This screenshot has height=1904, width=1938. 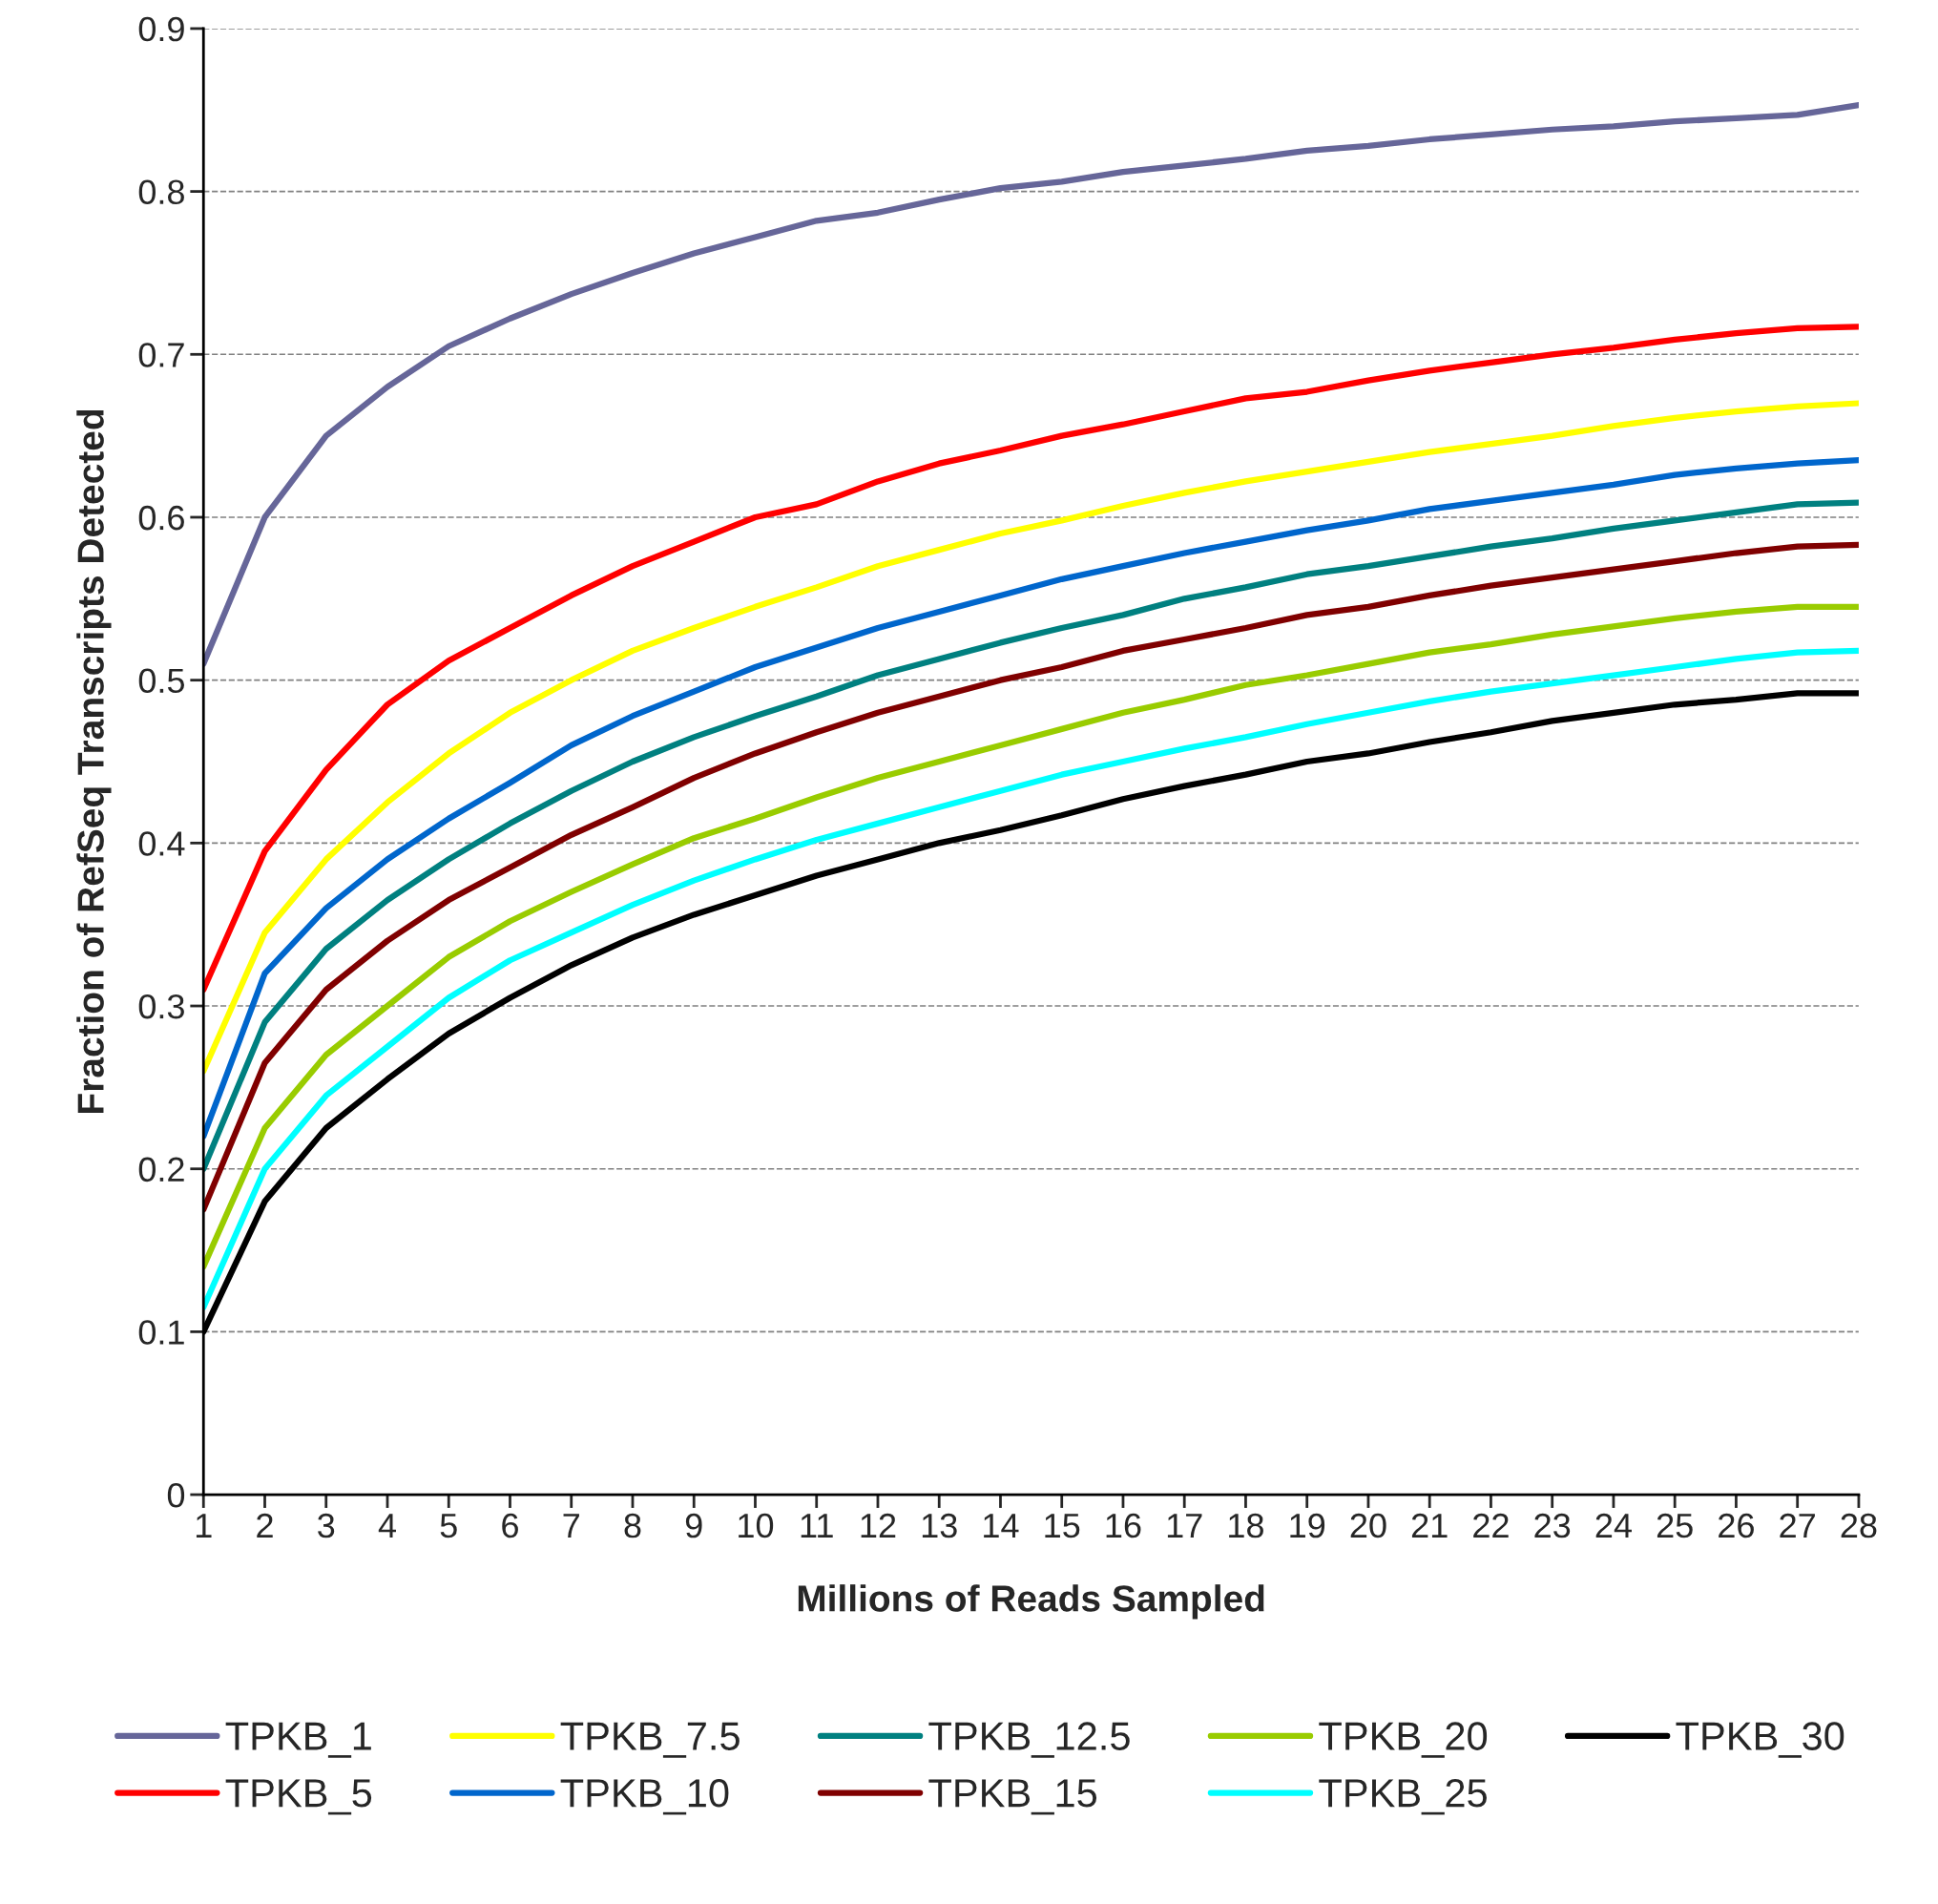 I want to click on x-tick-label: 14, so click(x=1002, y=1526).